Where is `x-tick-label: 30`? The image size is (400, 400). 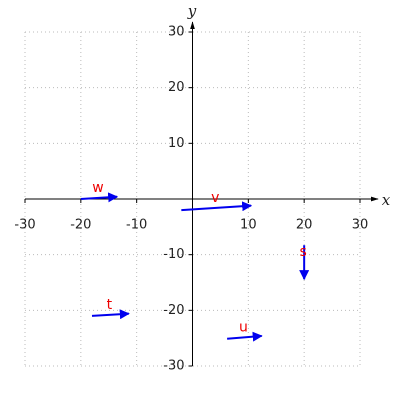
x-tick-label: 30 is located at coordinates (360, 225).